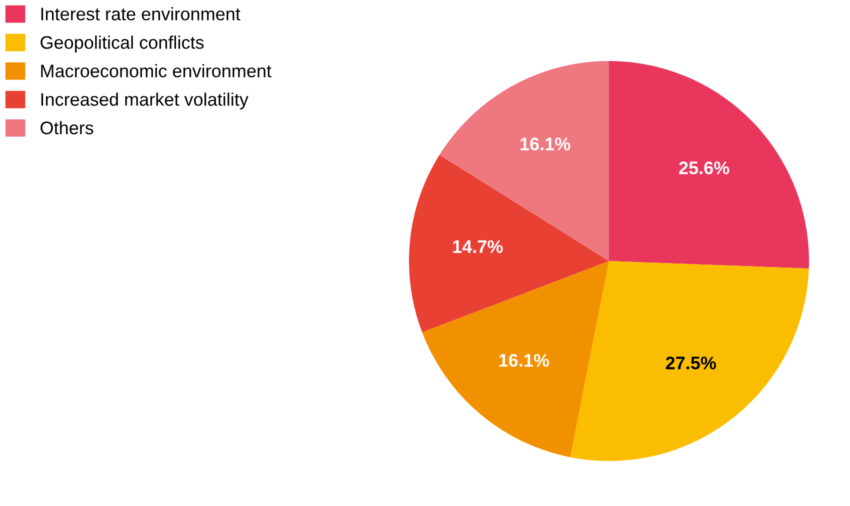 This screenshot has height=506, width=850. Describe the element at coordinates (156, 71) in the screenshot. I see `legend-label: Macroeconomic environment` at that location.